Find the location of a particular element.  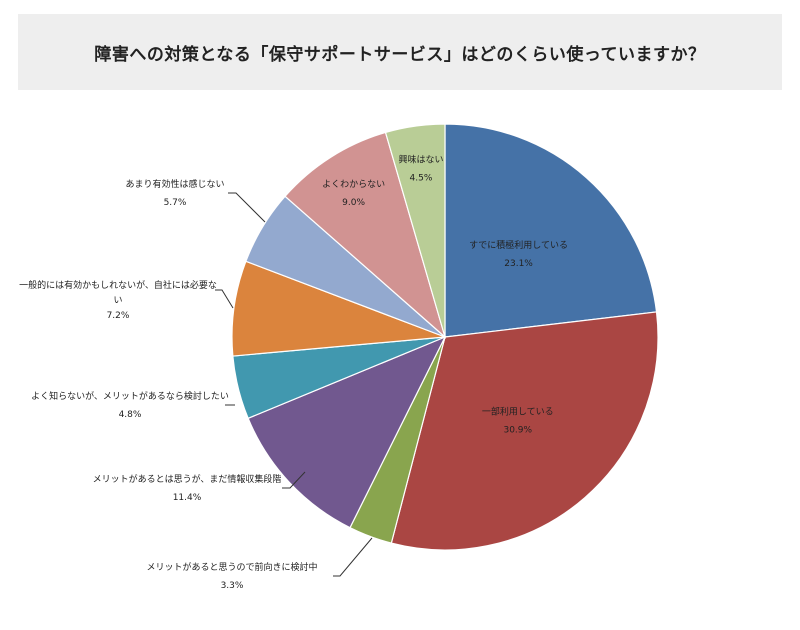

slice-value-label: 23.1% is located at coordinates (518, 264).